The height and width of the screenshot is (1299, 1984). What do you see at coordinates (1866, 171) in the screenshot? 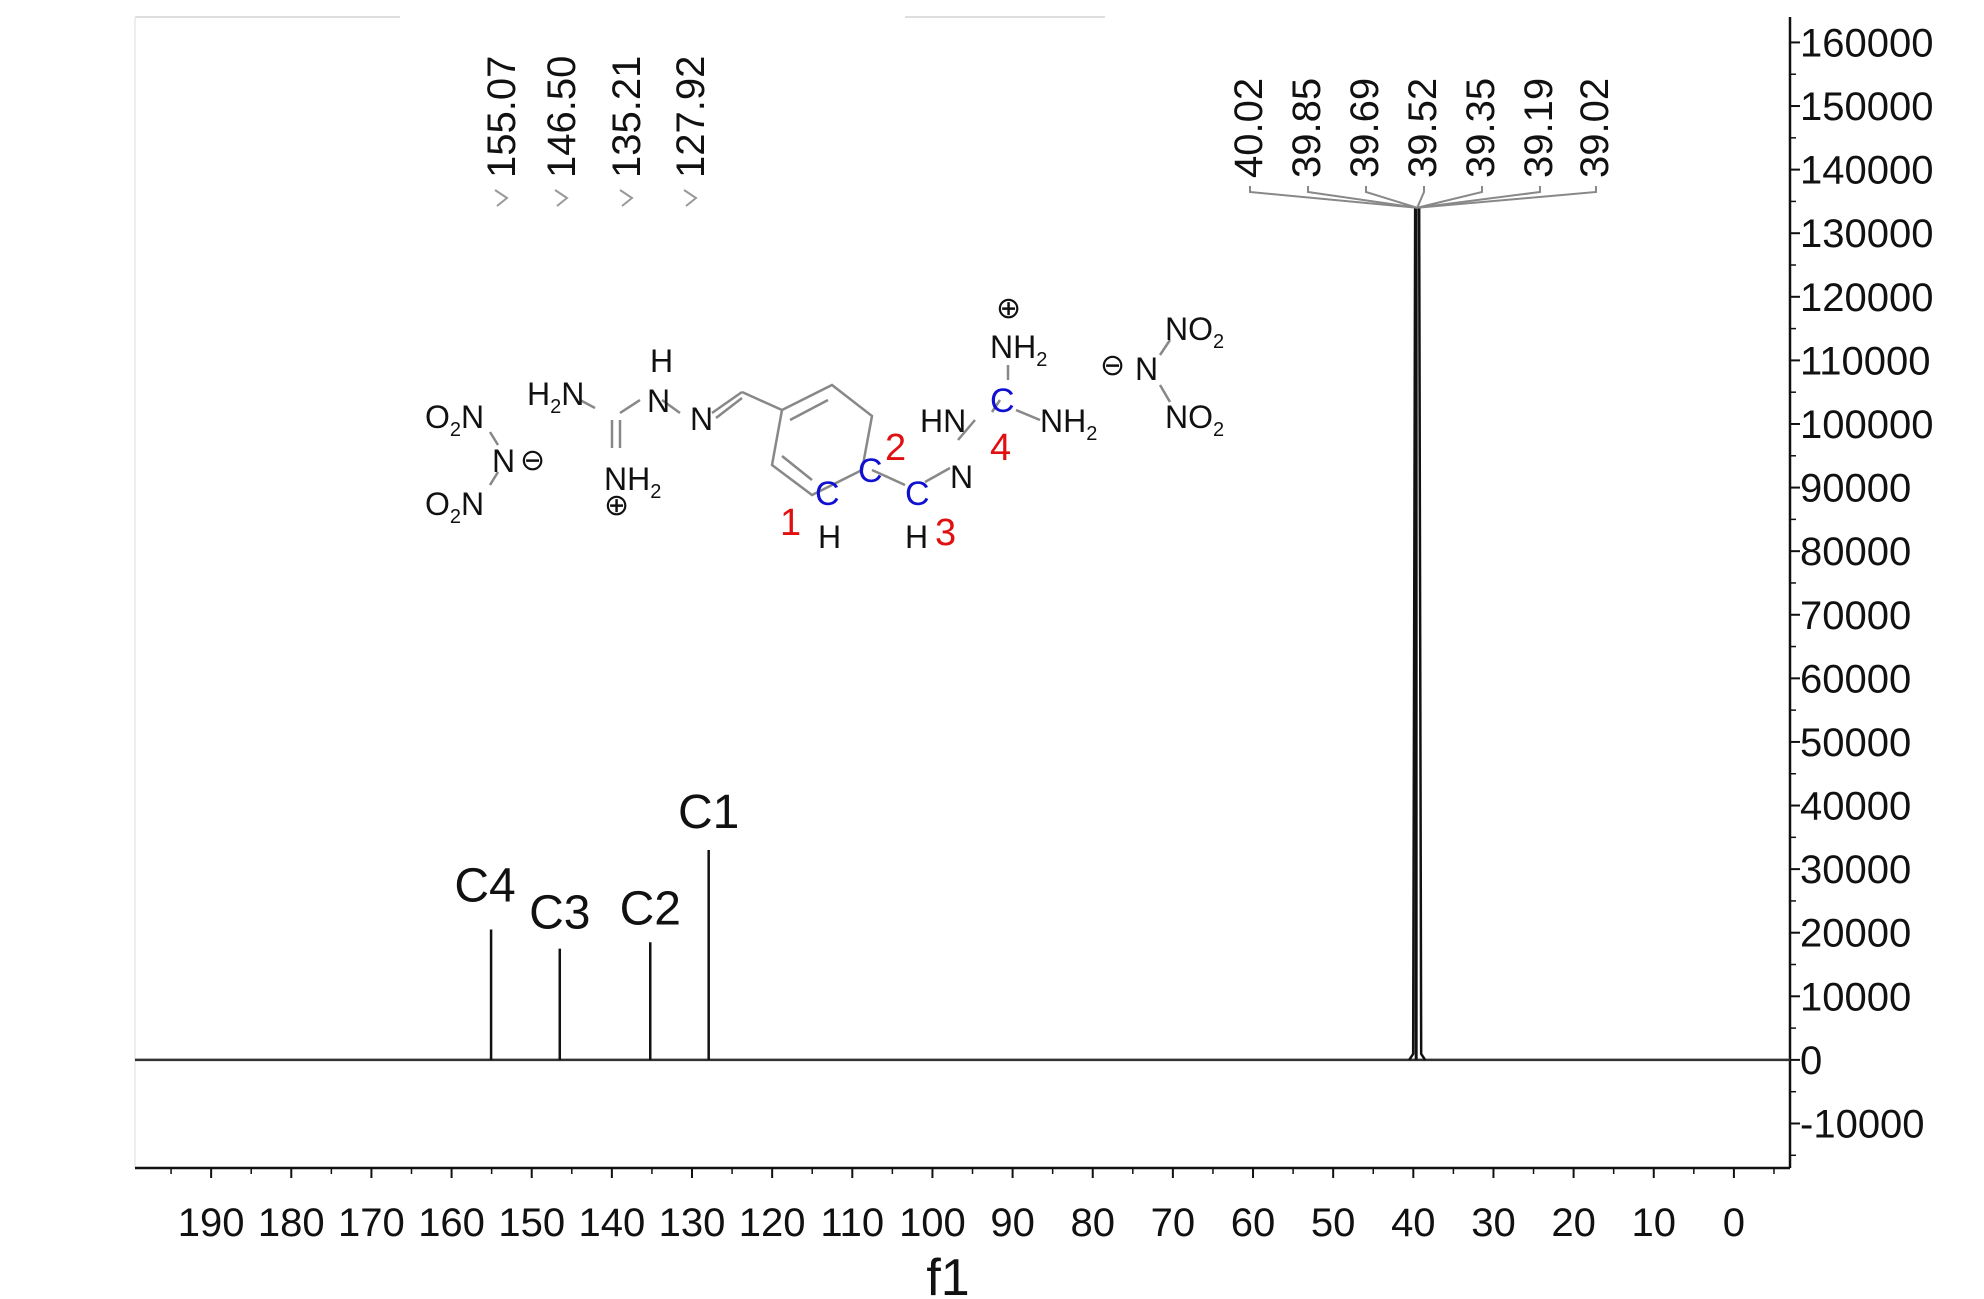
I see `y-tick-label: 140000` at bounding box center [1866, 171].